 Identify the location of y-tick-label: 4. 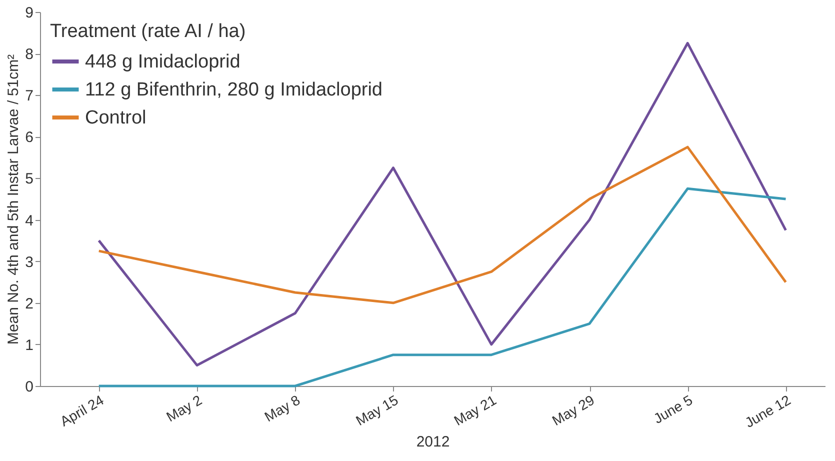
(29, 221).